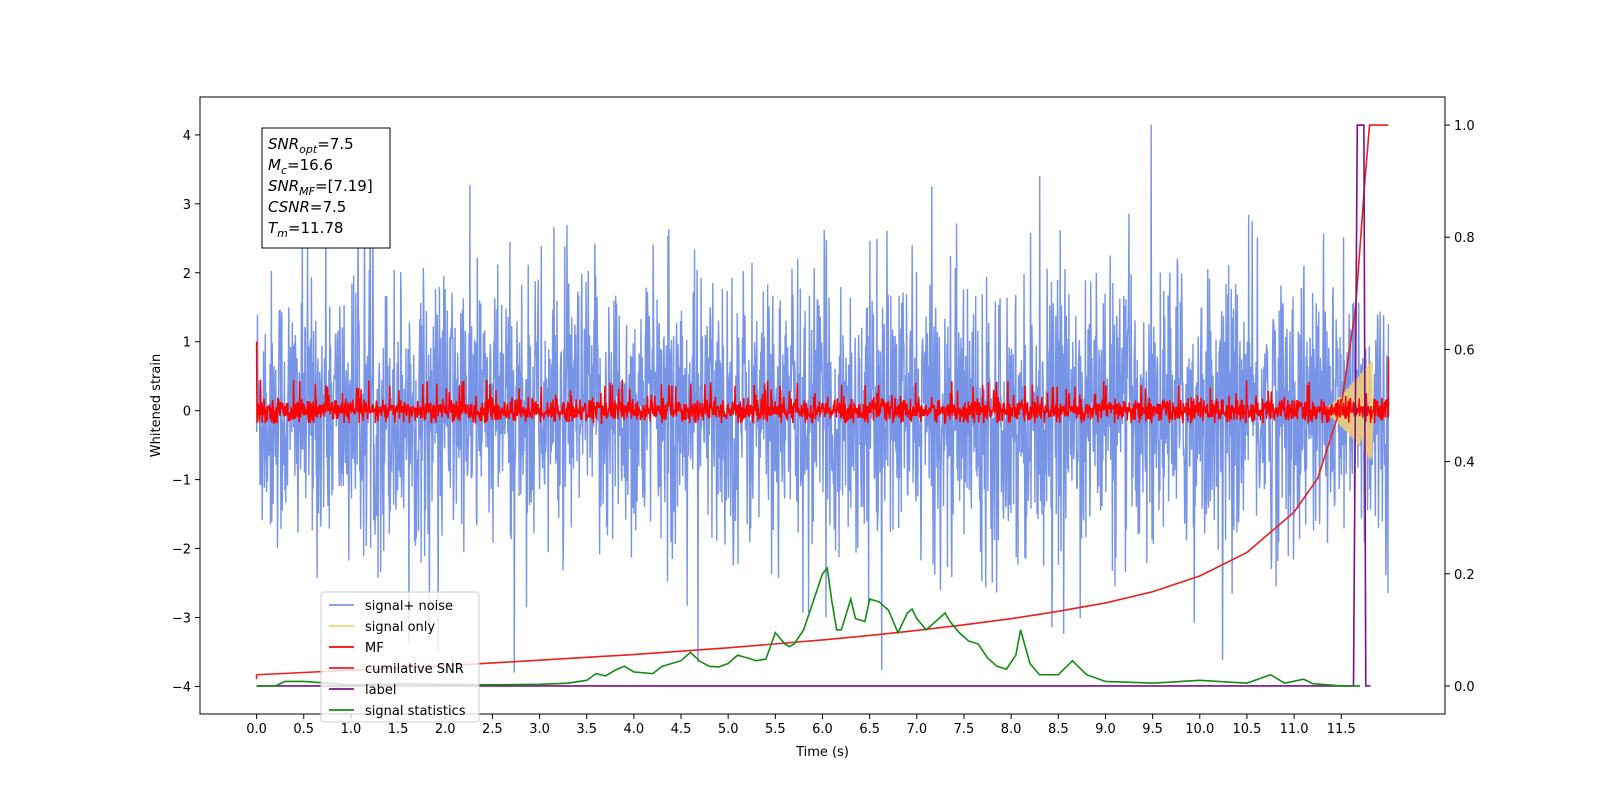  I want to click on x-axis-label: Time (s), so click(822, 752).